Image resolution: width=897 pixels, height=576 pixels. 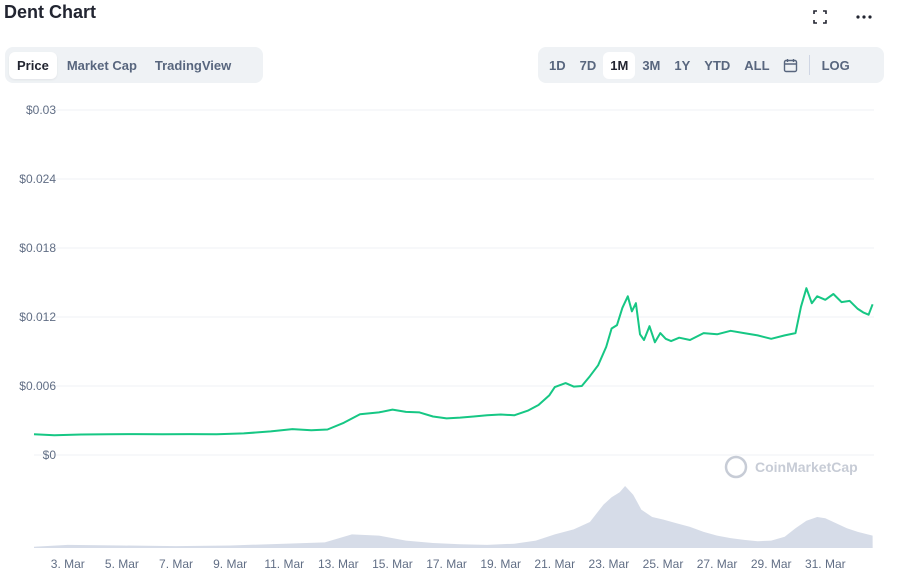 I want to click on x-tick-label: 27. Mar, so click(x=717, y=564).